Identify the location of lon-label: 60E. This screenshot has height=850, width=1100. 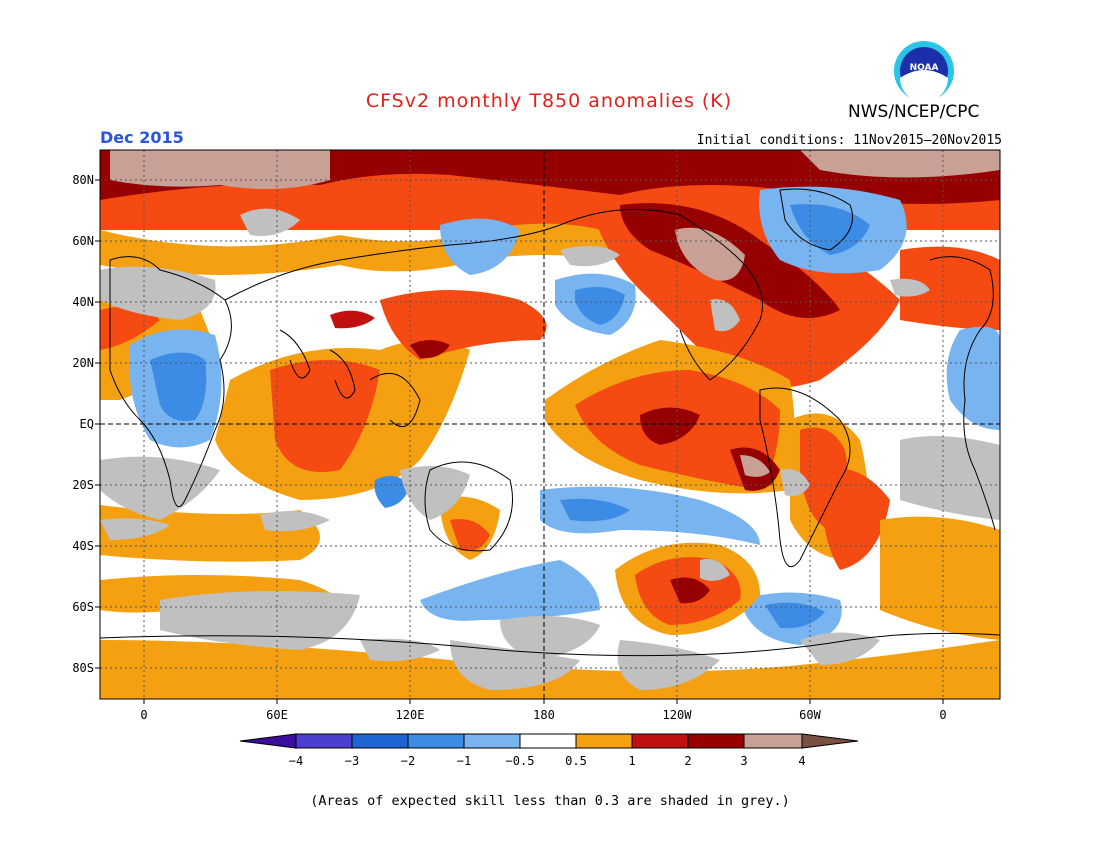
(277, 715).